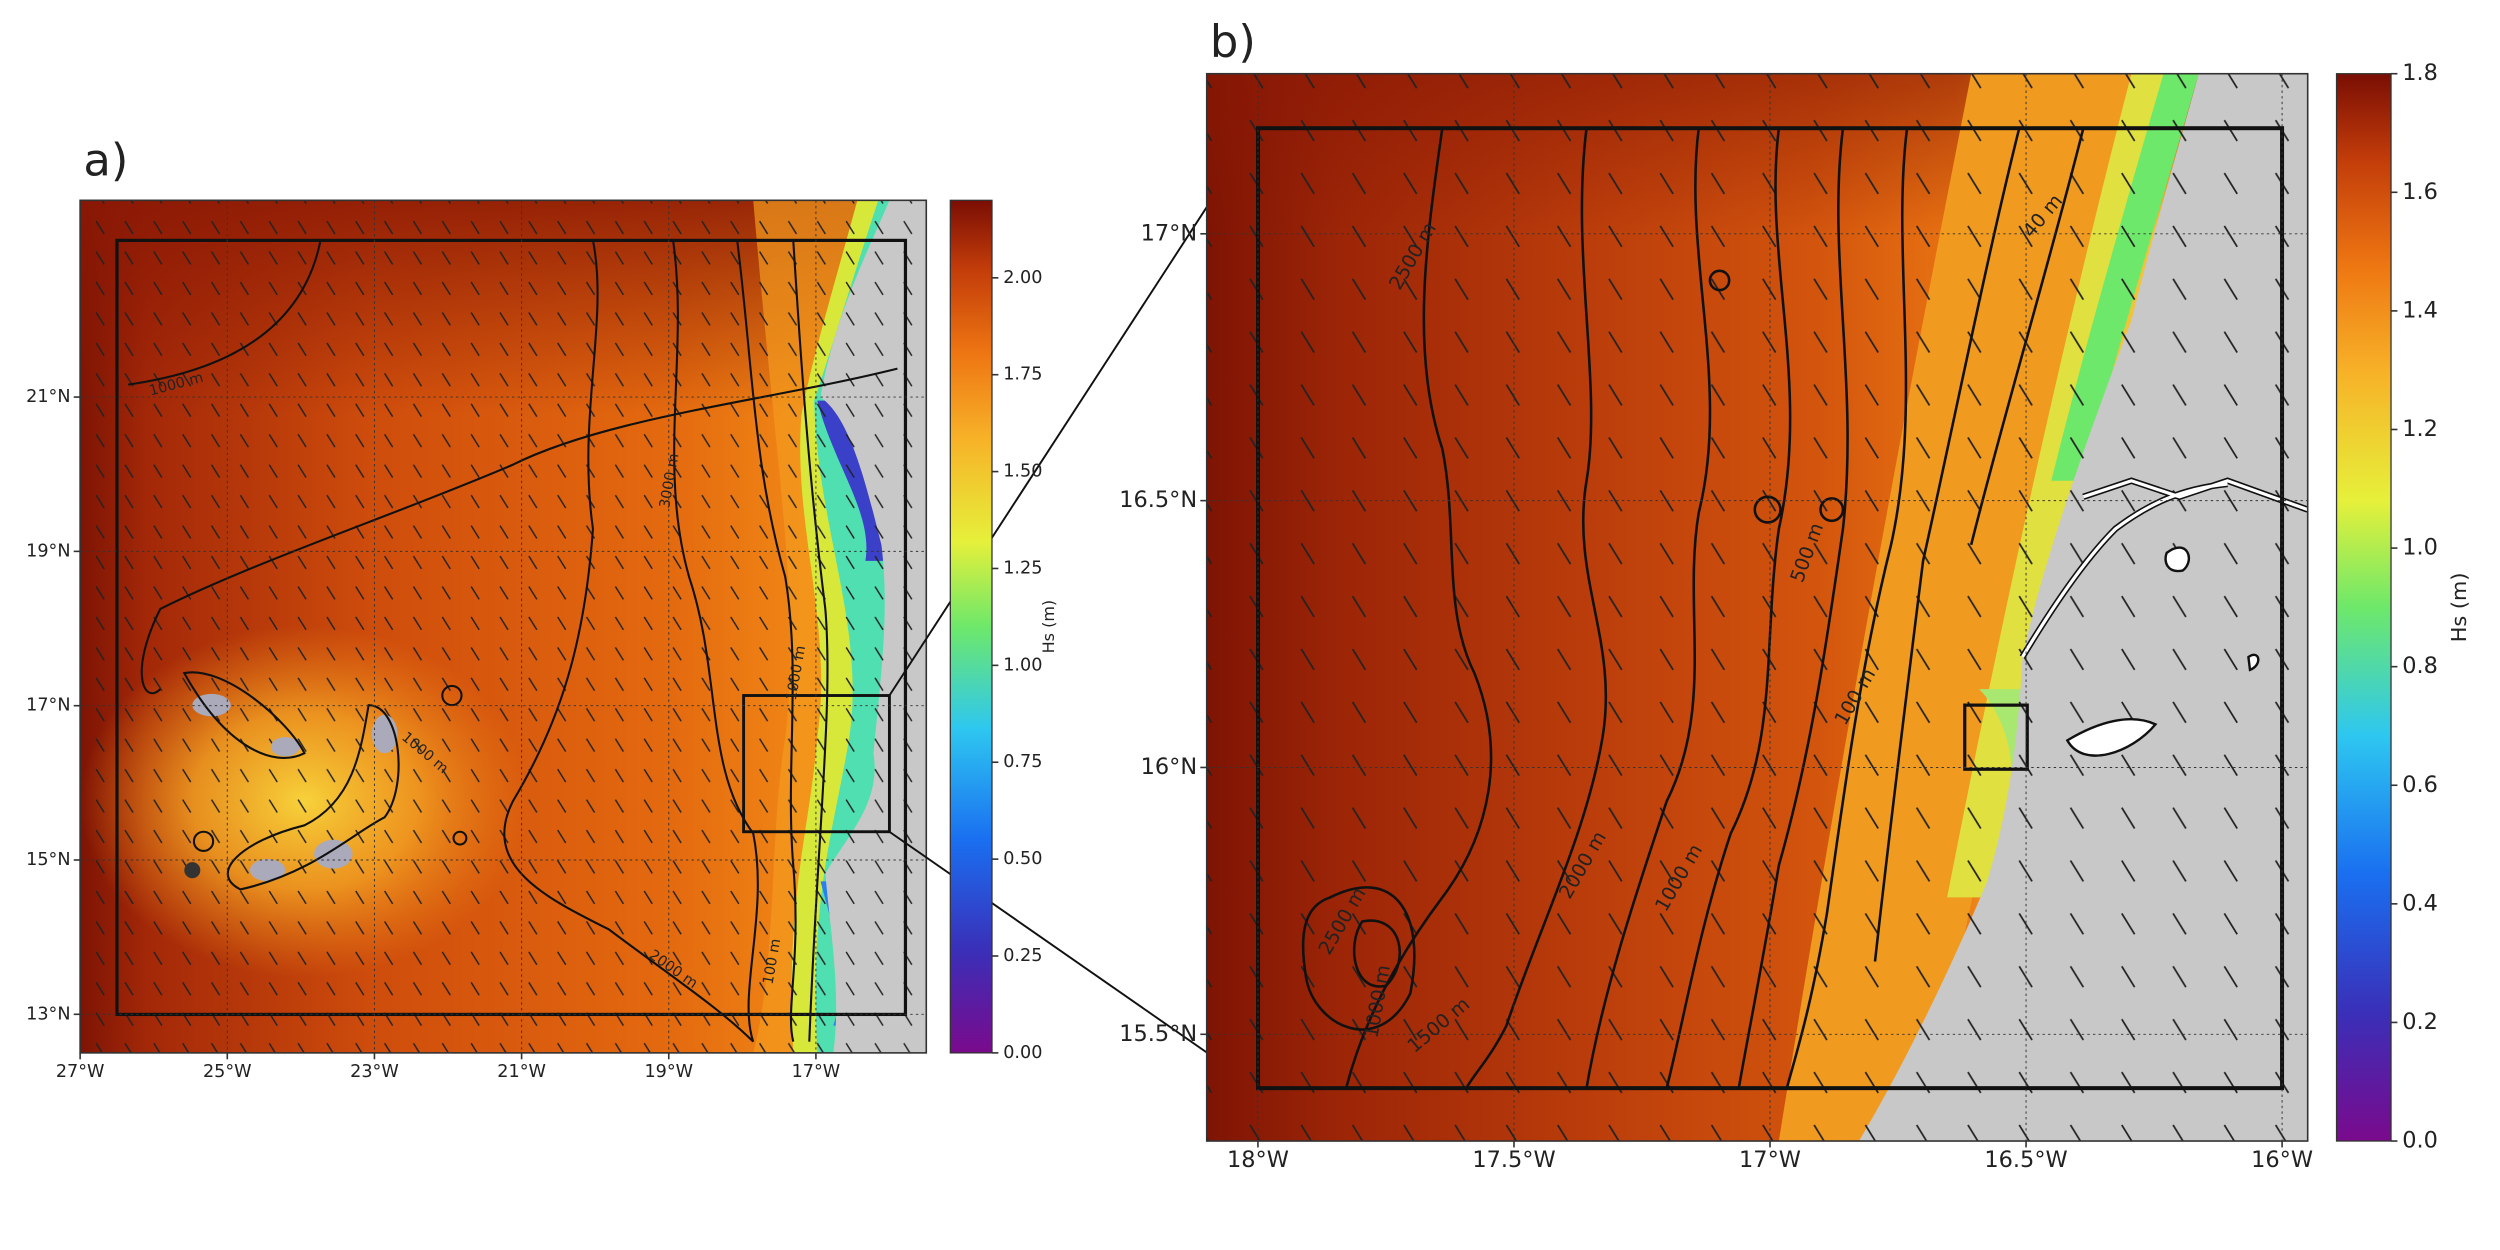 Image resolution: width=2500 pixels, height=1250 pixels. What do you see at coordinates (1022, 1053) in the screenshot?
I see `colorbar-tick-label: 0.00` at bounding box center [1022, 1053].